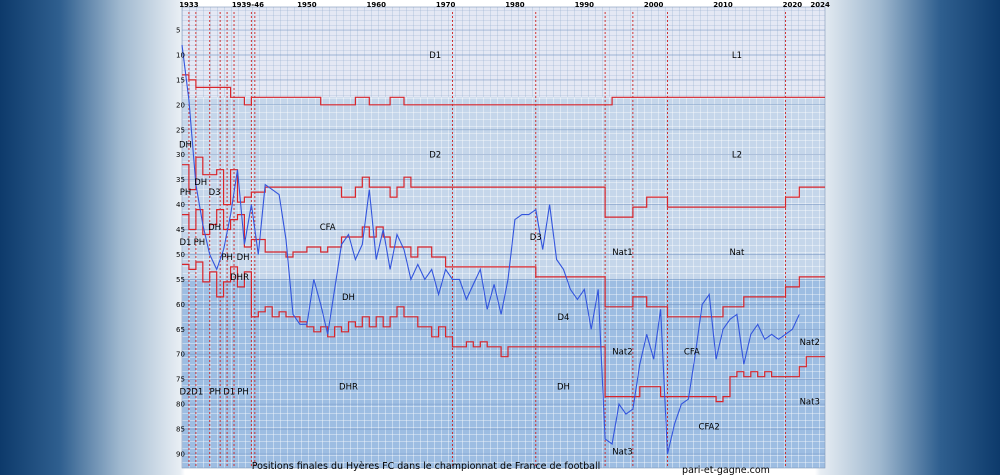 This screenshot has height=475, width=1000. I want to click on division-label: Nat1, so click(622, 253).